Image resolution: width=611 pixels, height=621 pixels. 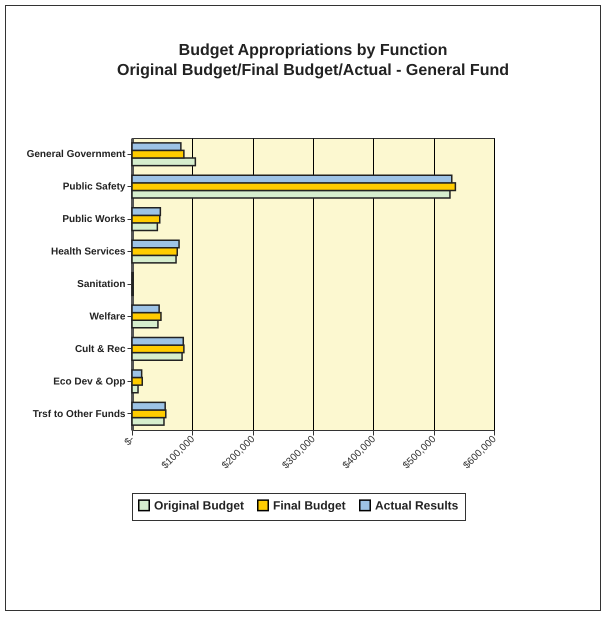 I want to click on y-tick-label: Public Works, so click(x=94, y=220).